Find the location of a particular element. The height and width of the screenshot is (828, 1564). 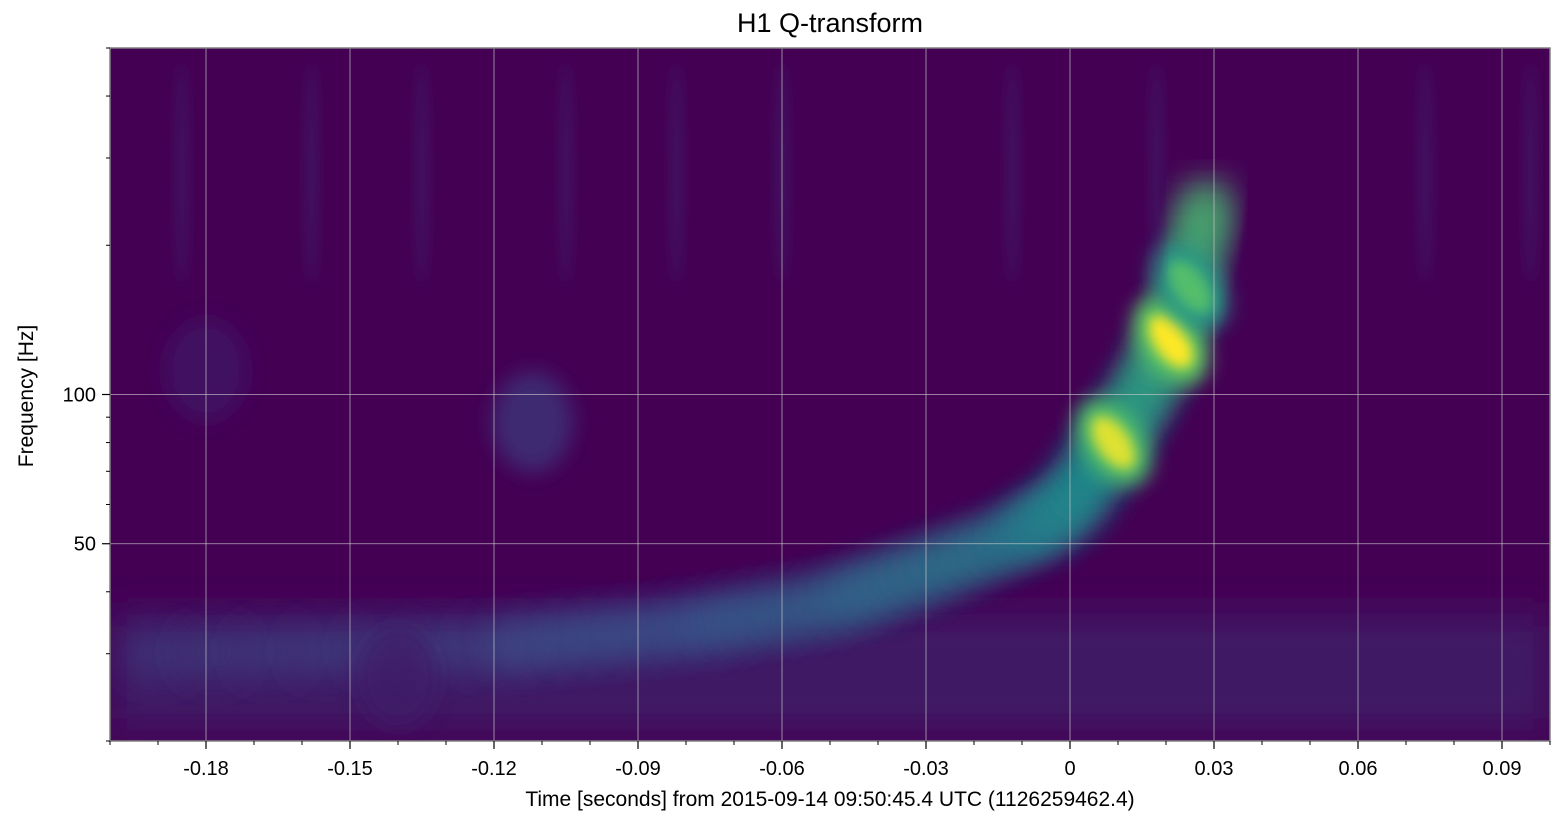

x-tick-label: 0.06 is located at coordinates (1358, 769).